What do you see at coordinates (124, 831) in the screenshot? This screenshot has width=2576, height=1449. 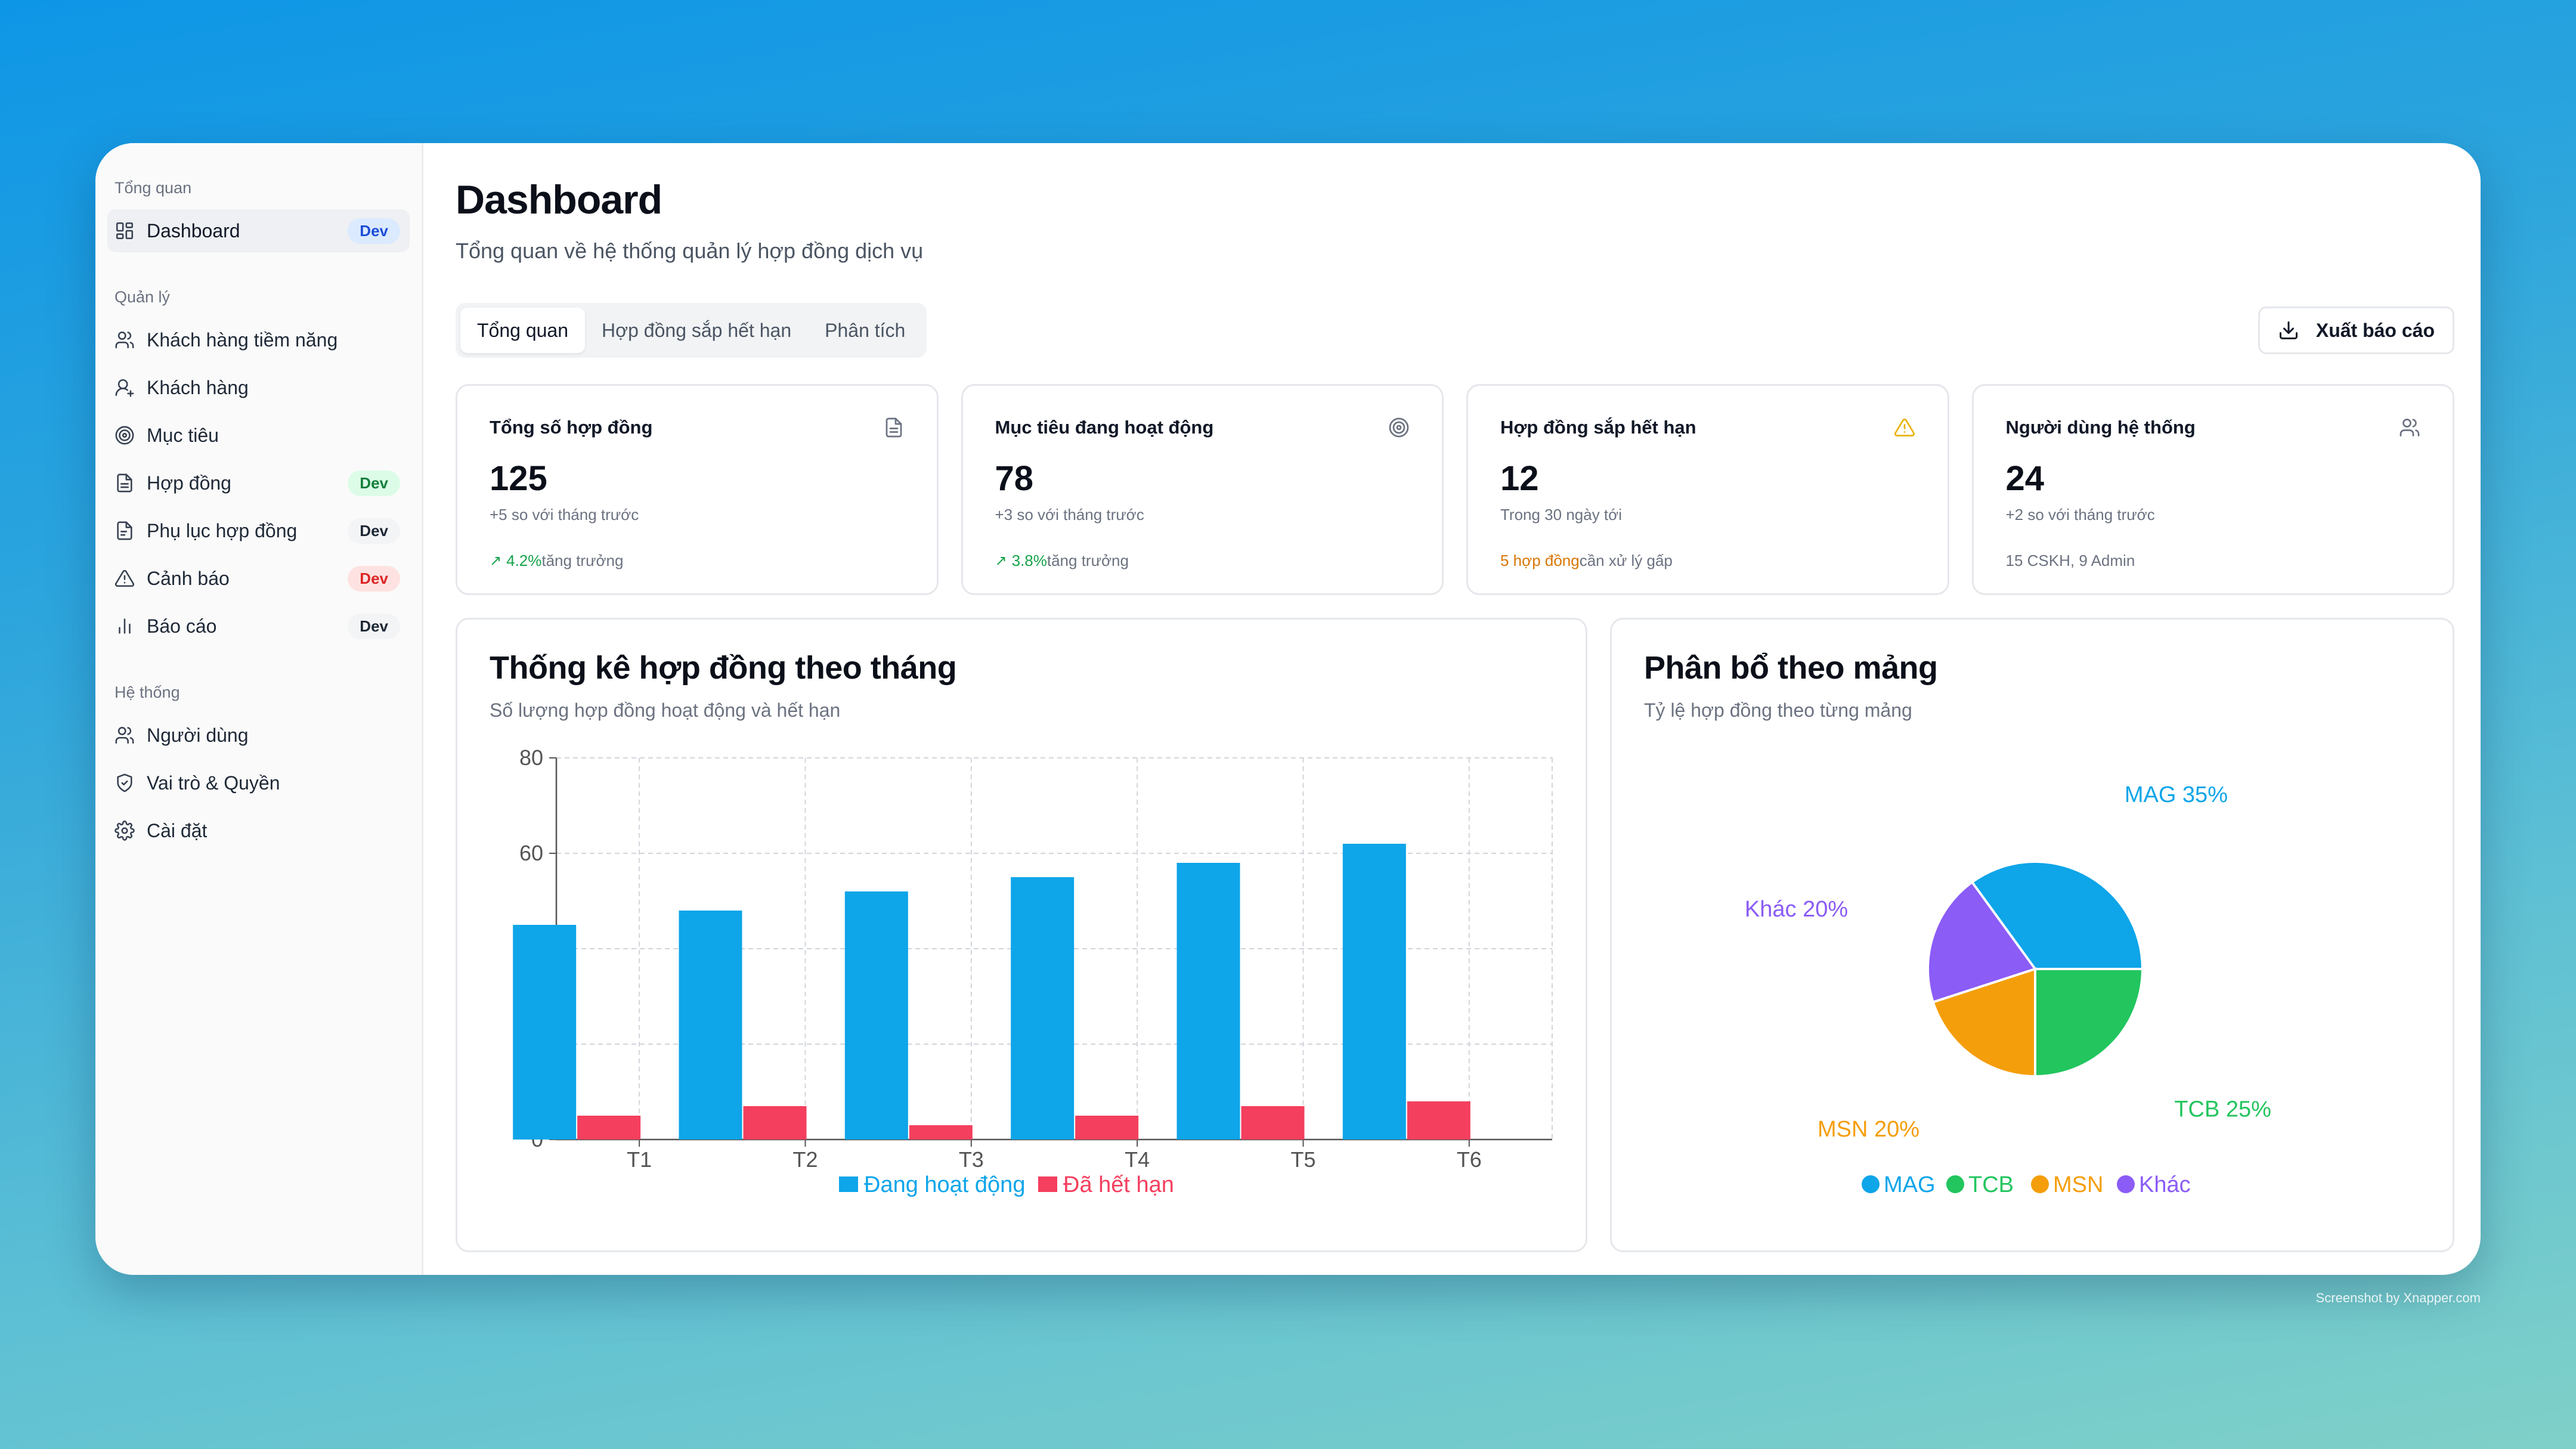 I see `gear-icon` at bounding box center [124, 831].